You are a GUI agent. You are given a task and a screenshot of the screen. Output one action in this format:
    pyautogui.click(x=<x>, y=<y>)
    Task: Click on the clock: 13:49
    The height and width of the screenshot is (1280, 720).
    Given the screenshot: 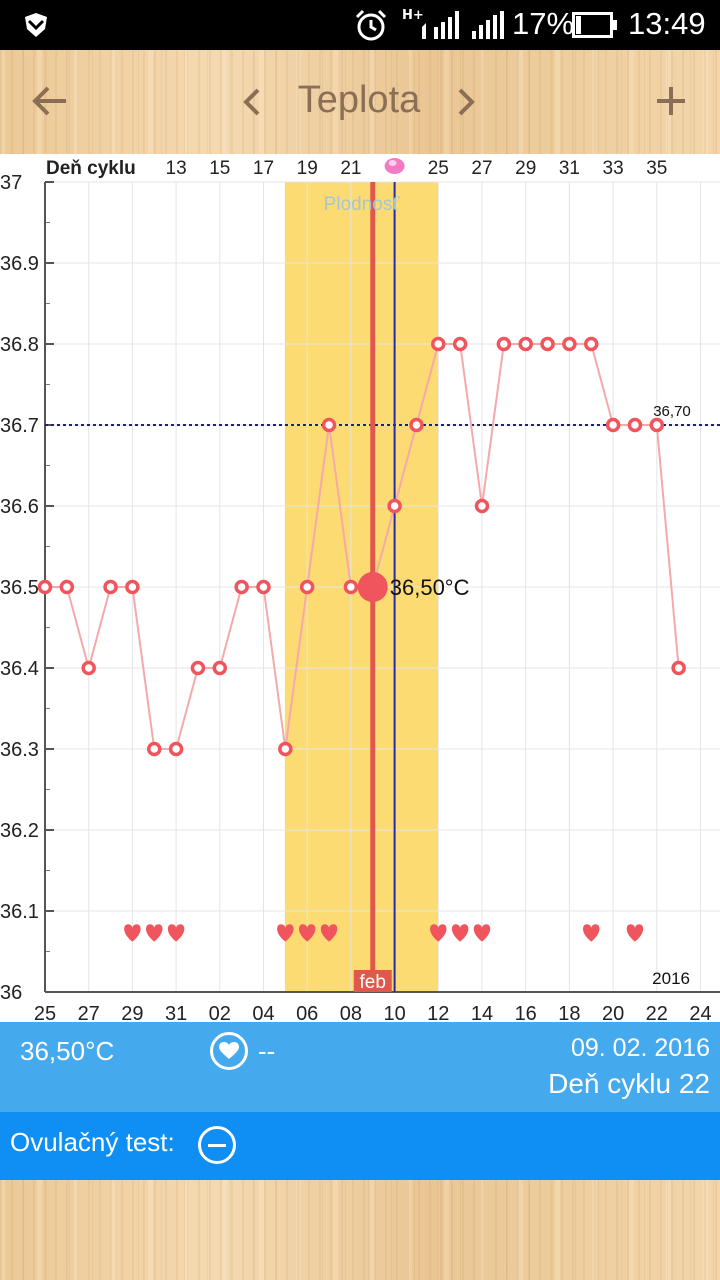 What is the action you would take?
    pyautogui.click(x=667, y=23)
    